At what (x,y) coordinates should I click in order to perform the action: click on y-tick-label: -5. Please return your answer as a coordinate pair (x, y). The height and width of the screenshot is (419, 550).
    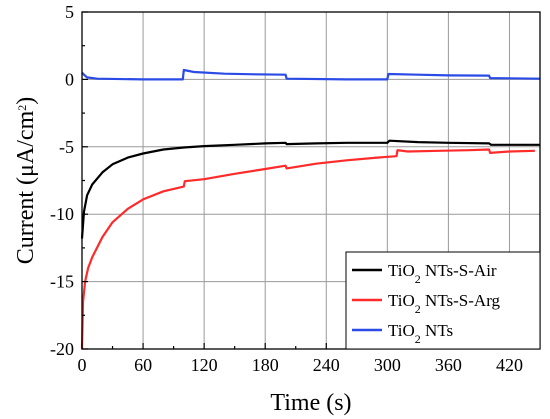
    Looking at the image, I should click on (66, 147).